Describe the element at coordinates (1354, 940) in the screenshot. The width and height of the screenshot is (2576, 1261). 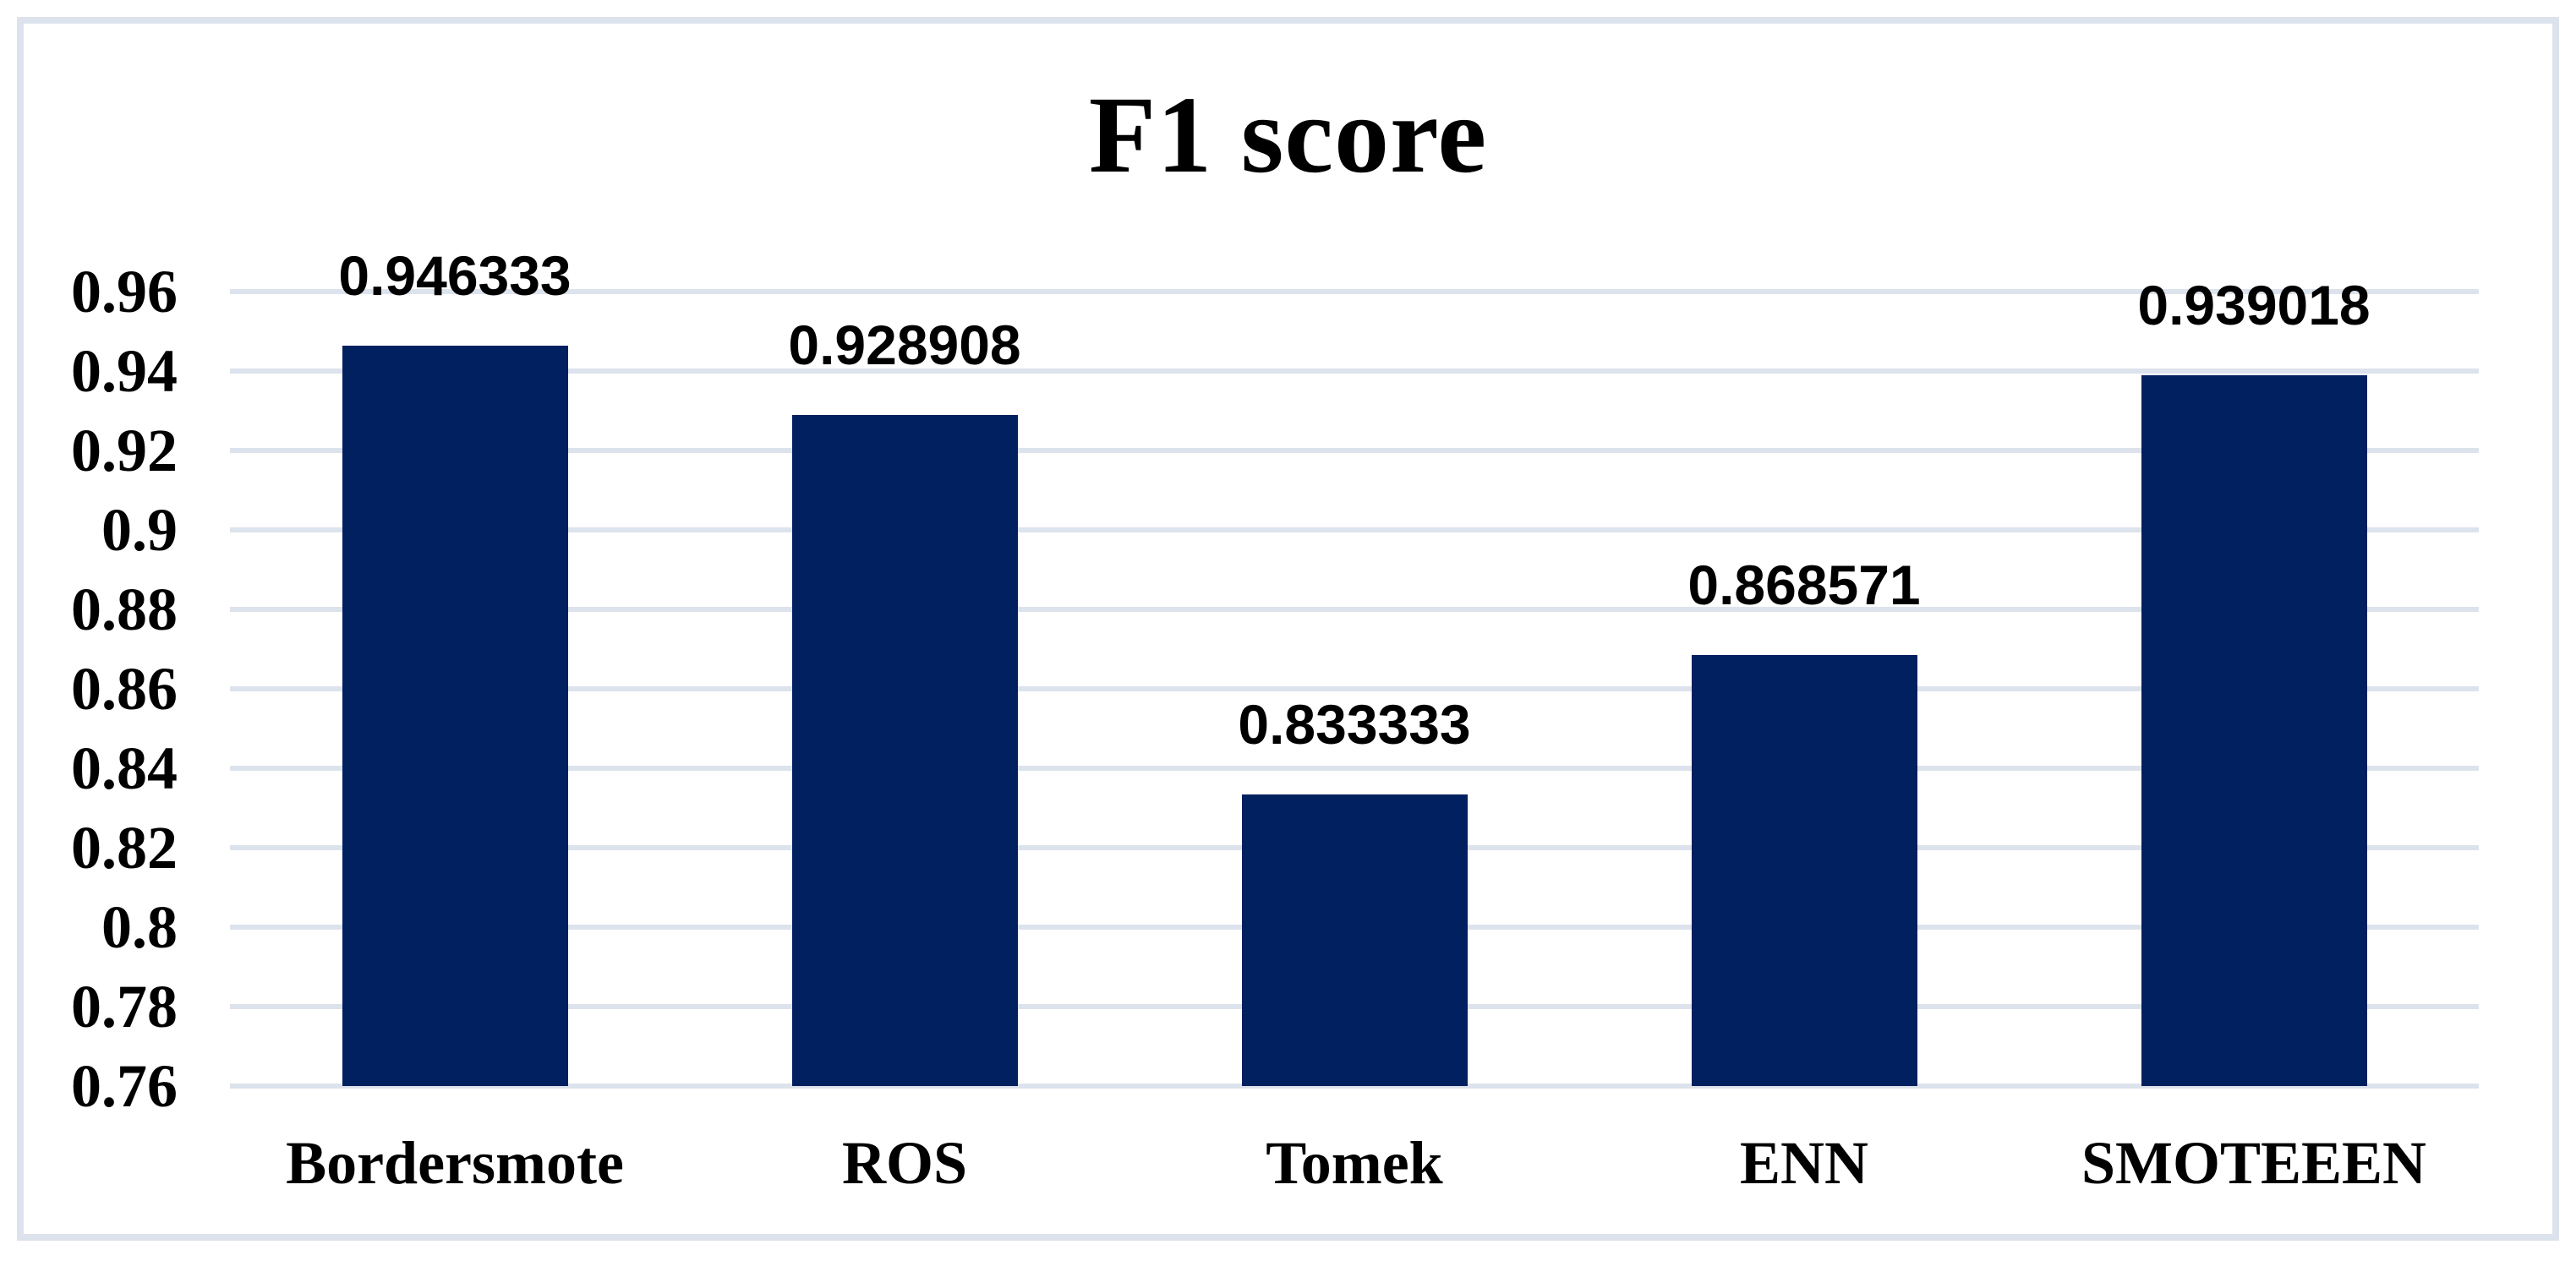
I see `bar-tomek` at that location.